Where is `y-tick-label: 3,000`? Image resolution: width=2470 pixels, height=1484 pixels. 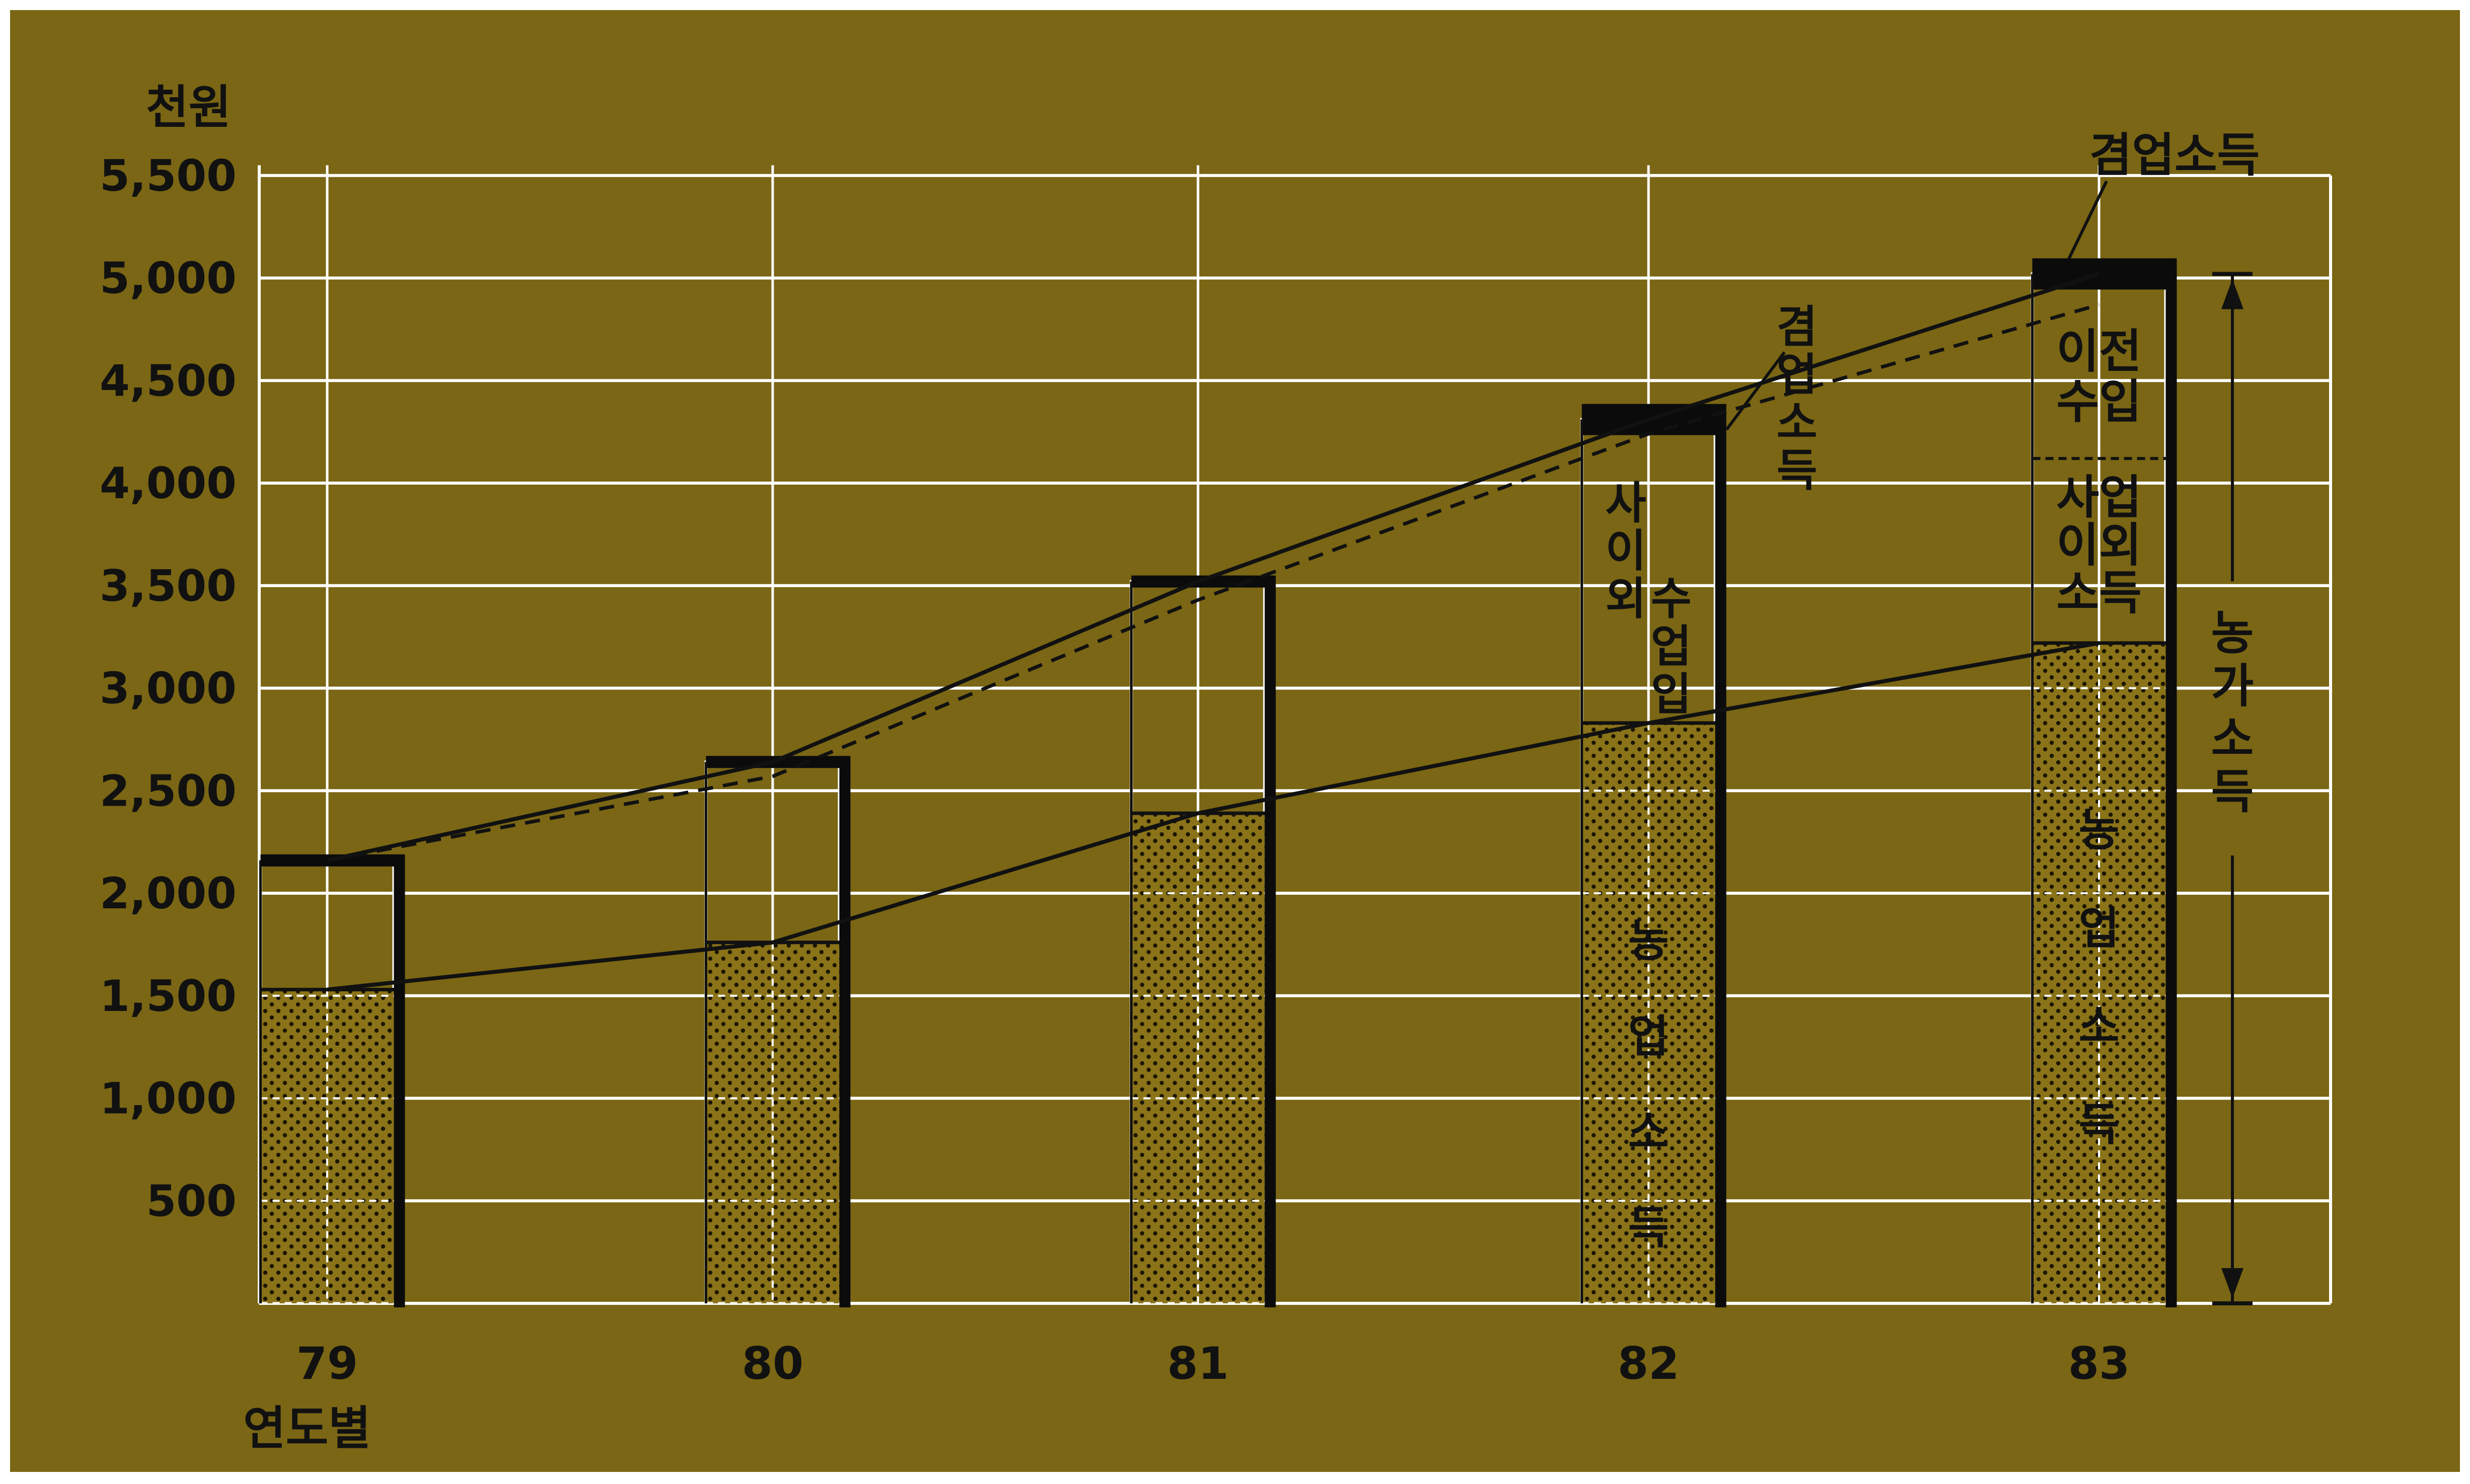 y-tick-label: 3,000 is located at coordinates (168, 689).